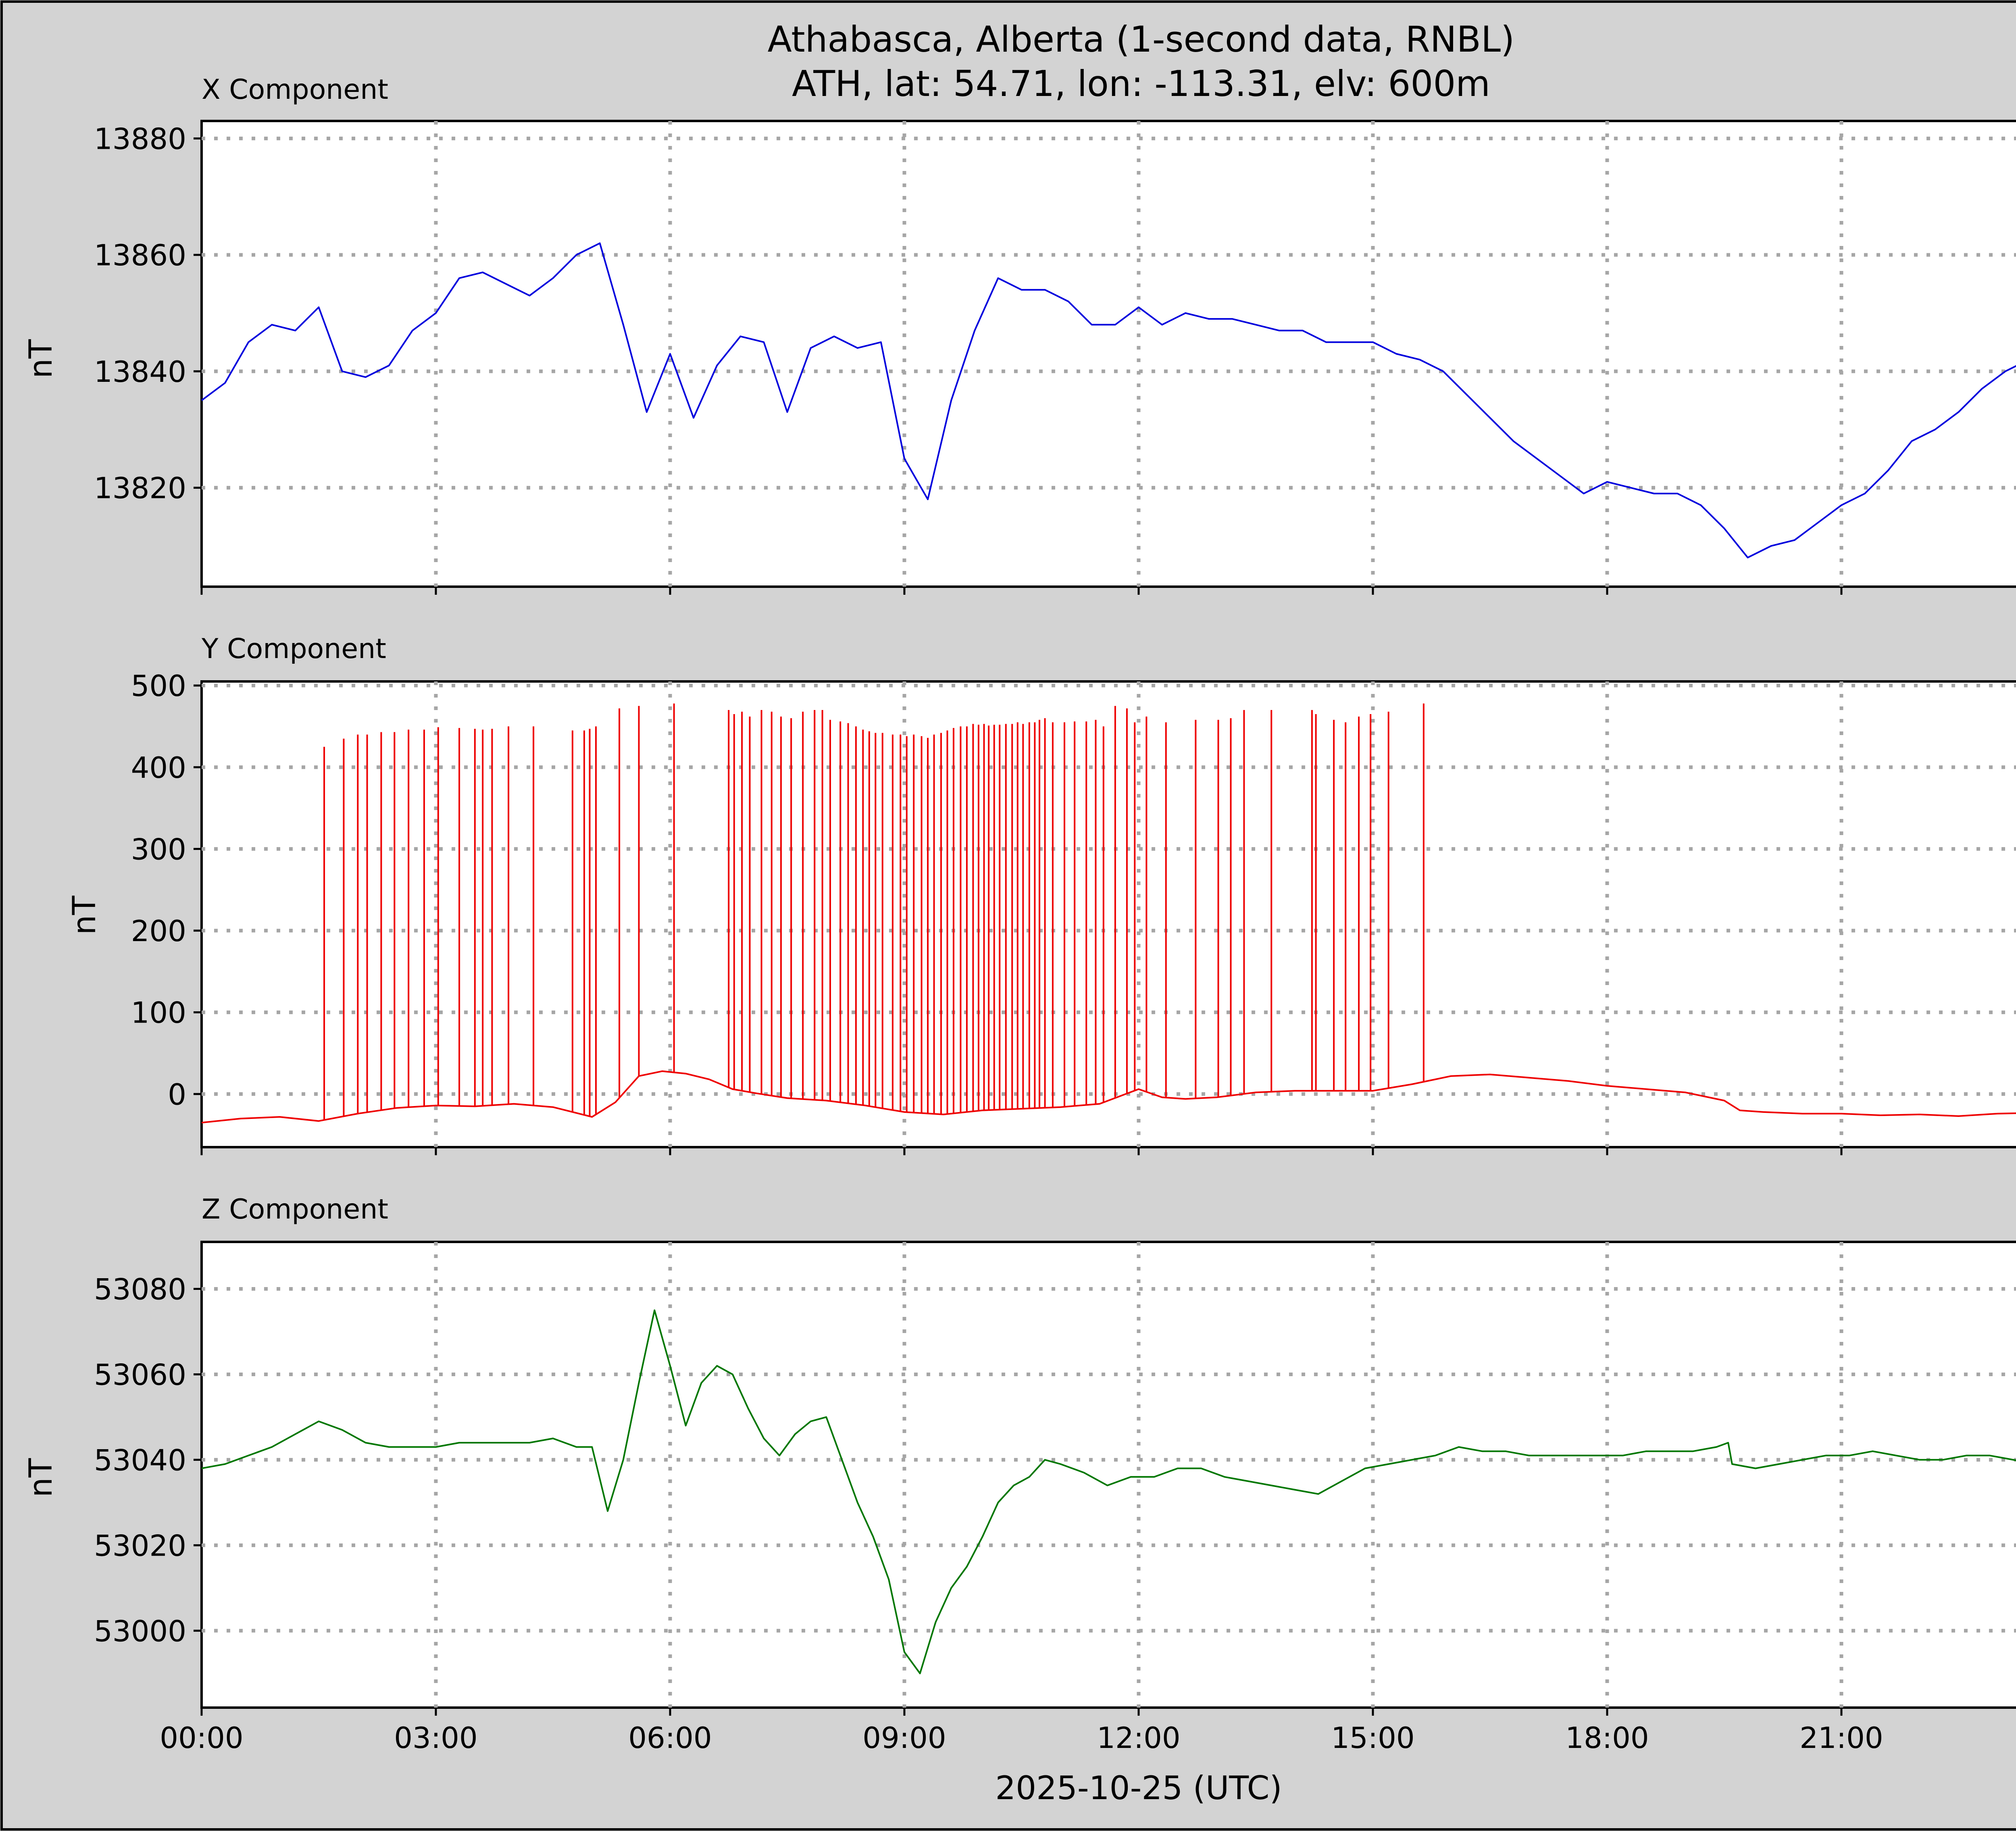 The width and height of the screenshot is (2016, 1831). Describe the element at coordinates (140, 488) in the screenshot. I see `y-tick-label-x-0: 13820` at that location.